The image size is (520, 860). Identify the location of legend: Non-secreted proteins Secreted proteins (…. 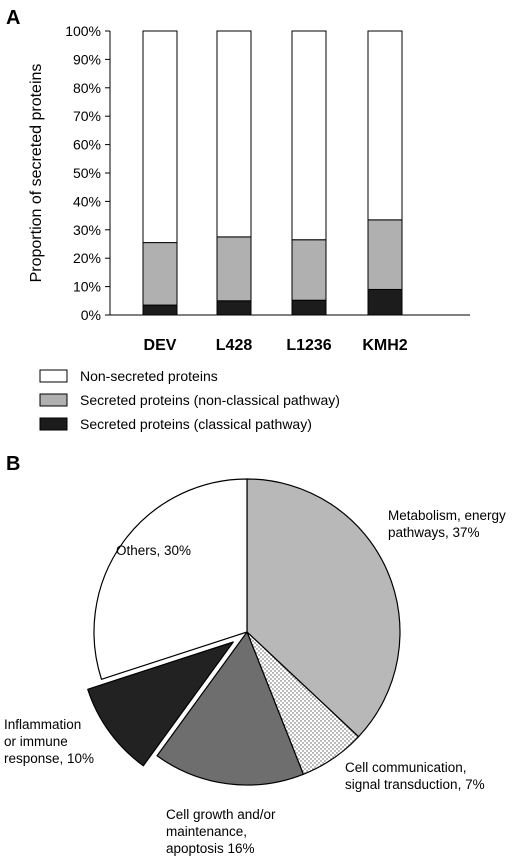
(189, 400).